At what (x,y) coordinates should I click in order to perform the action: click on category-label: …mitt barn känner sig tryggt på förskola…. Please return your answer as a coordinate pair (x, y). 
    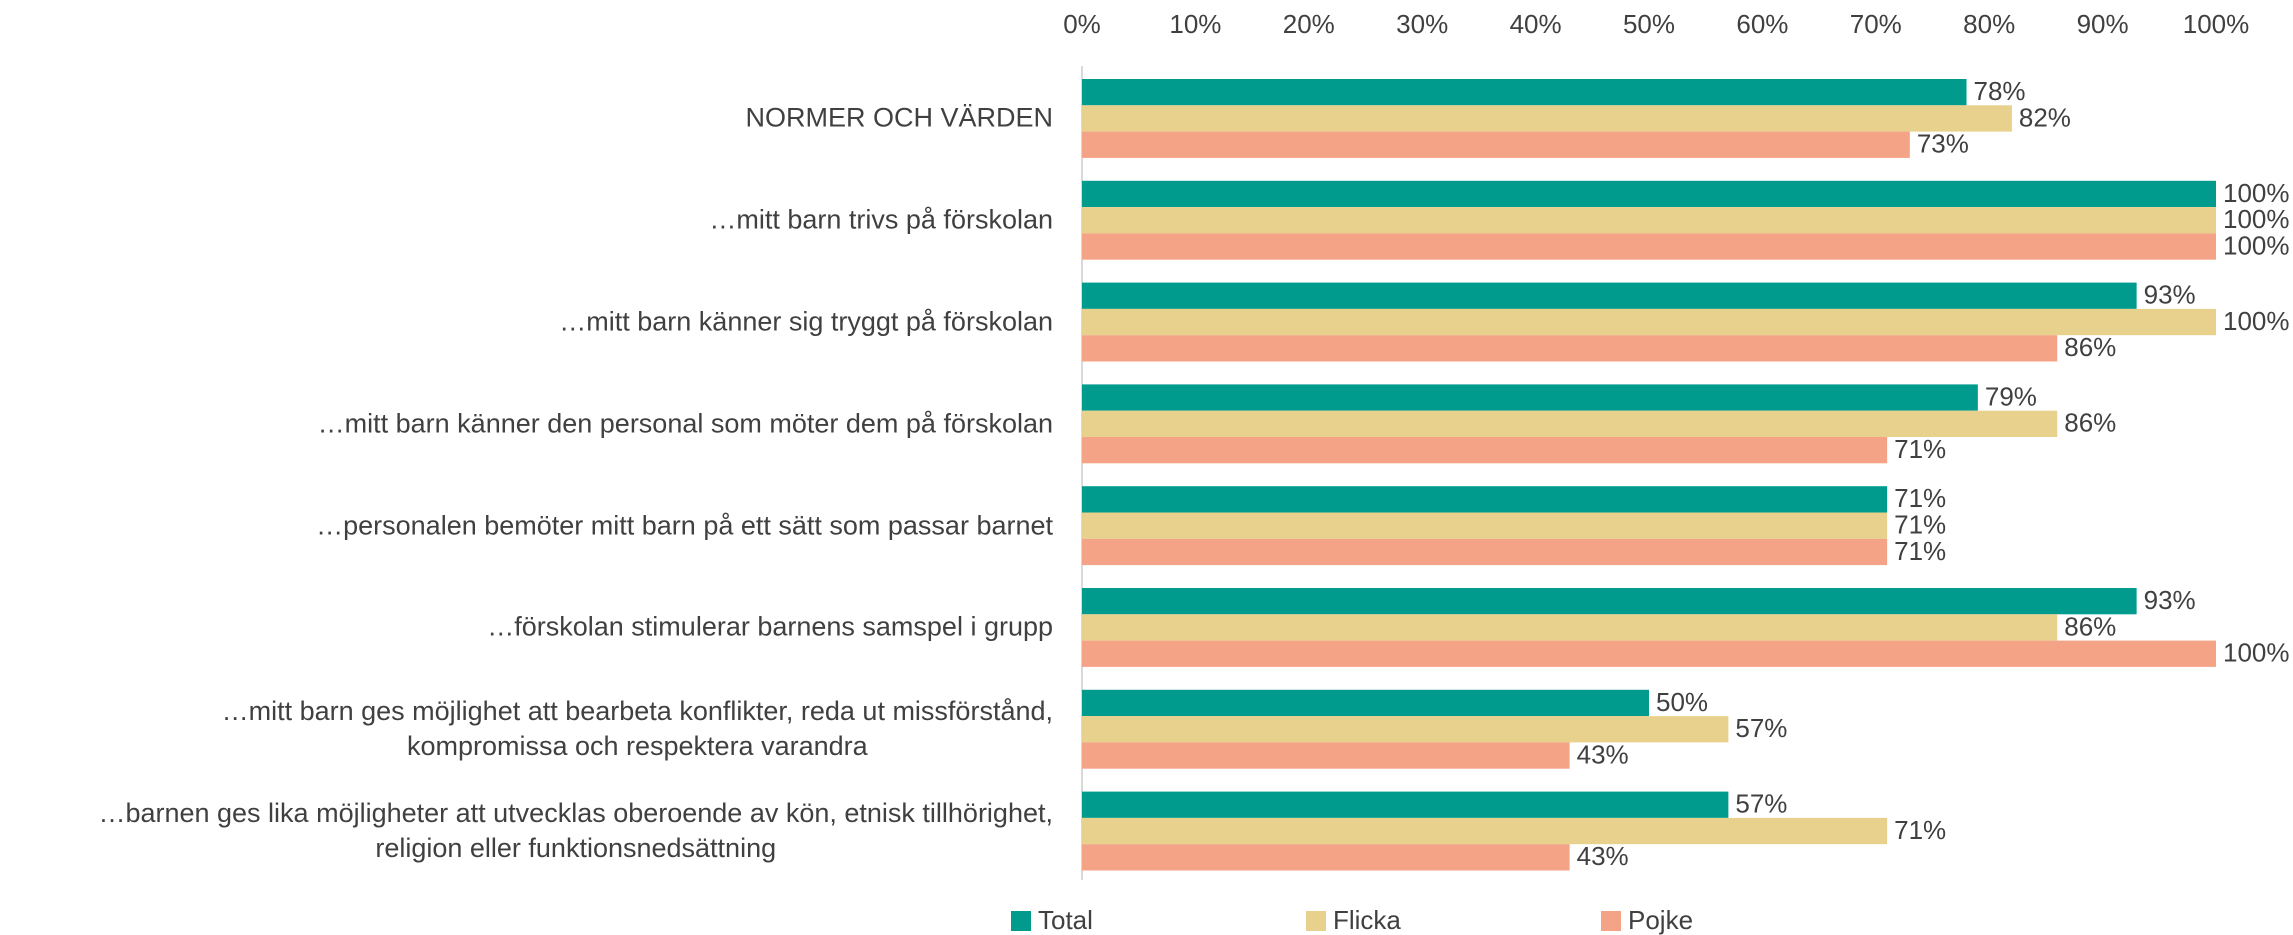
    Looking at the image, I should click on (806, 321).